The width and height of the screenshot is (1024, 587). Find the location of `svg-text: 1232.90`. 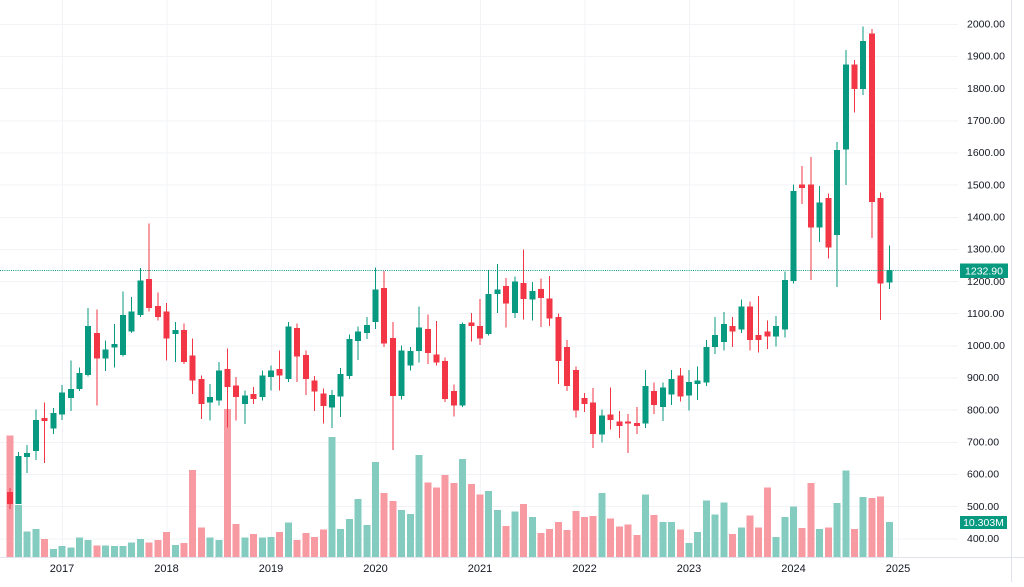

svg-text: 1232.90 is located at coordinates (984, 272).